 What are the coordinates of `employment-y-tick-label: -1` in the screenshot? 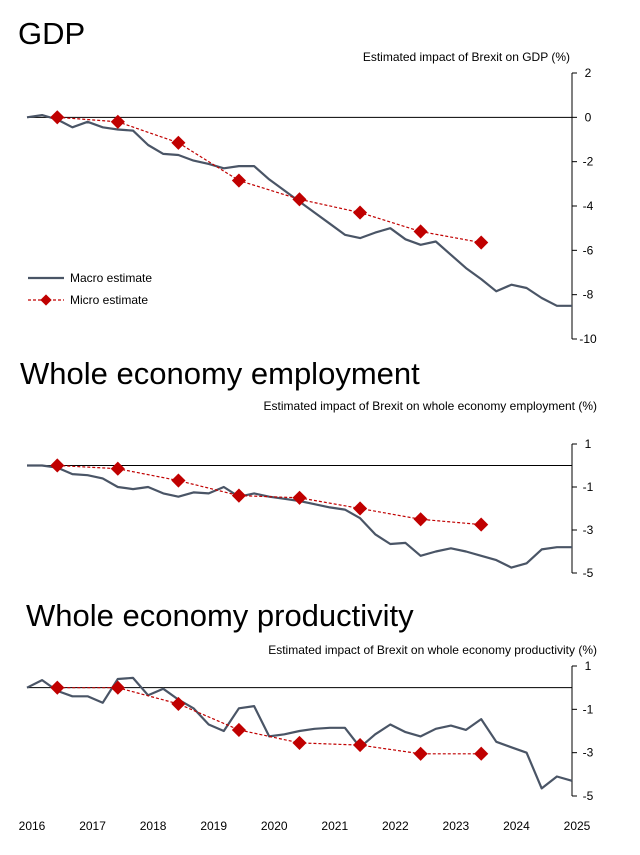 It's located at (588, 487).